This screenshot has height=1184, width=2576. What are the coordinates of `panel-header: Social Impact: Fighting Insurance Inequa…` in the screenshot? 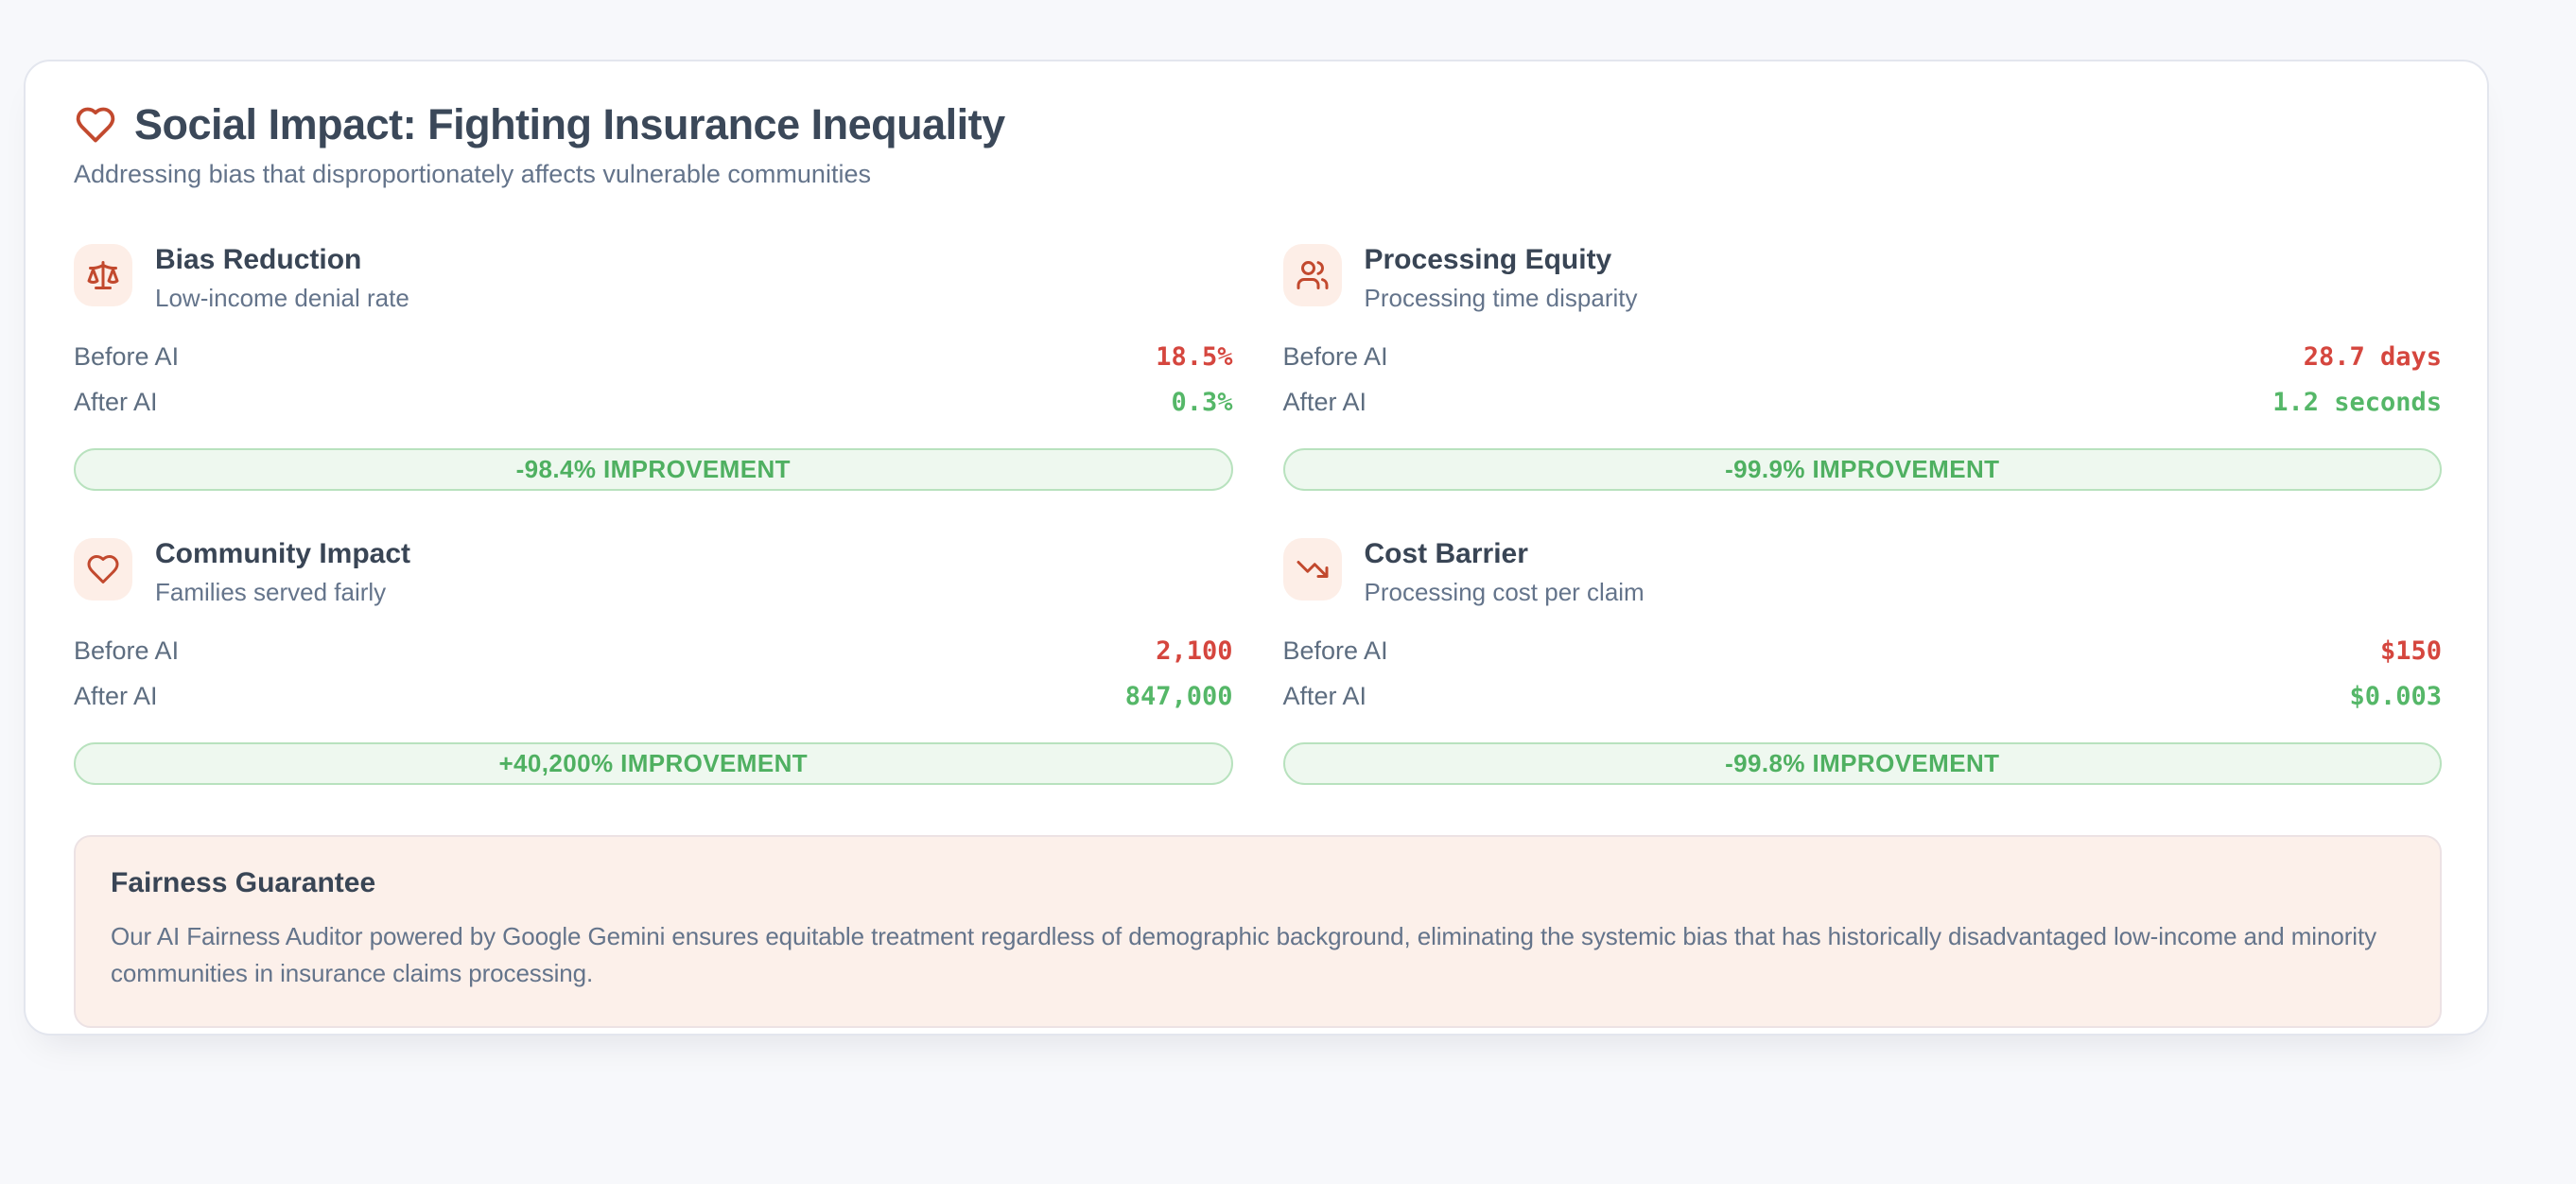 It's located at (1258, 144).